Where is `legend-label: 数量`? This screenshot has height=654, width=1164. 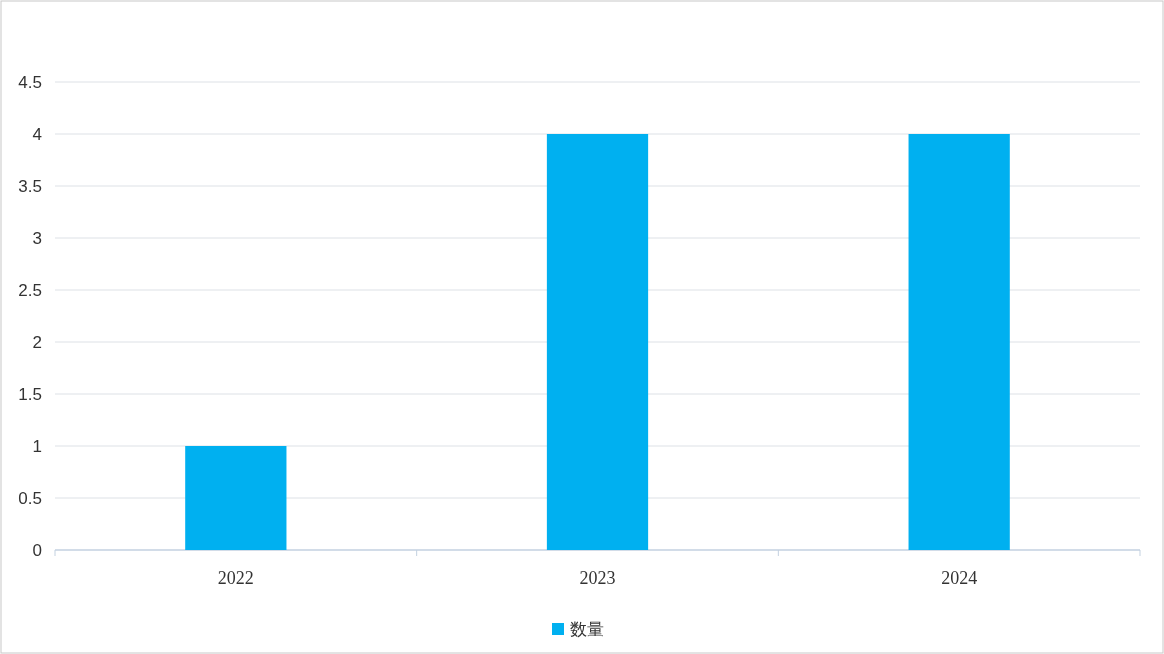
legend-label: 数量 is located at coordinates (587, 629).